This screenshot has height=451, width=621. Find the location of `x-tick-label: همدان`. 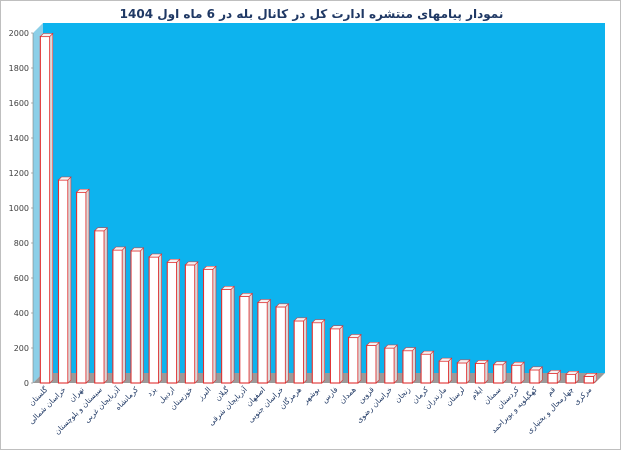

x-tick-label: همدان is located at coordinates (347, 395).